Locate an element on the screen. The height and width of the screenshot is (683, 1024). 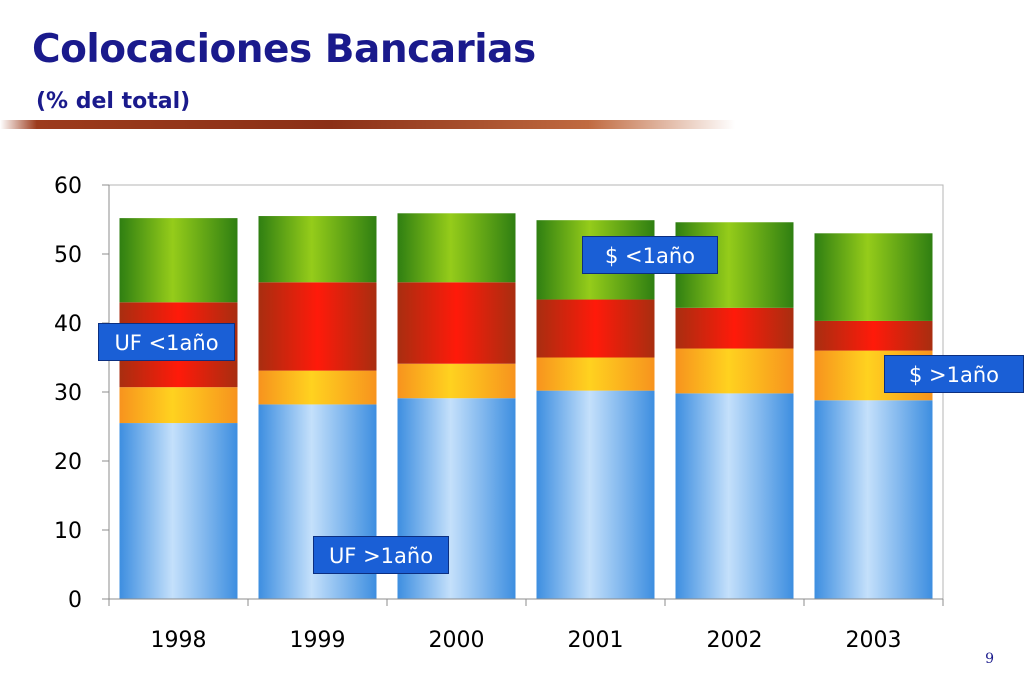
y-tick-label: 0 is located at coordinates (75, 600).